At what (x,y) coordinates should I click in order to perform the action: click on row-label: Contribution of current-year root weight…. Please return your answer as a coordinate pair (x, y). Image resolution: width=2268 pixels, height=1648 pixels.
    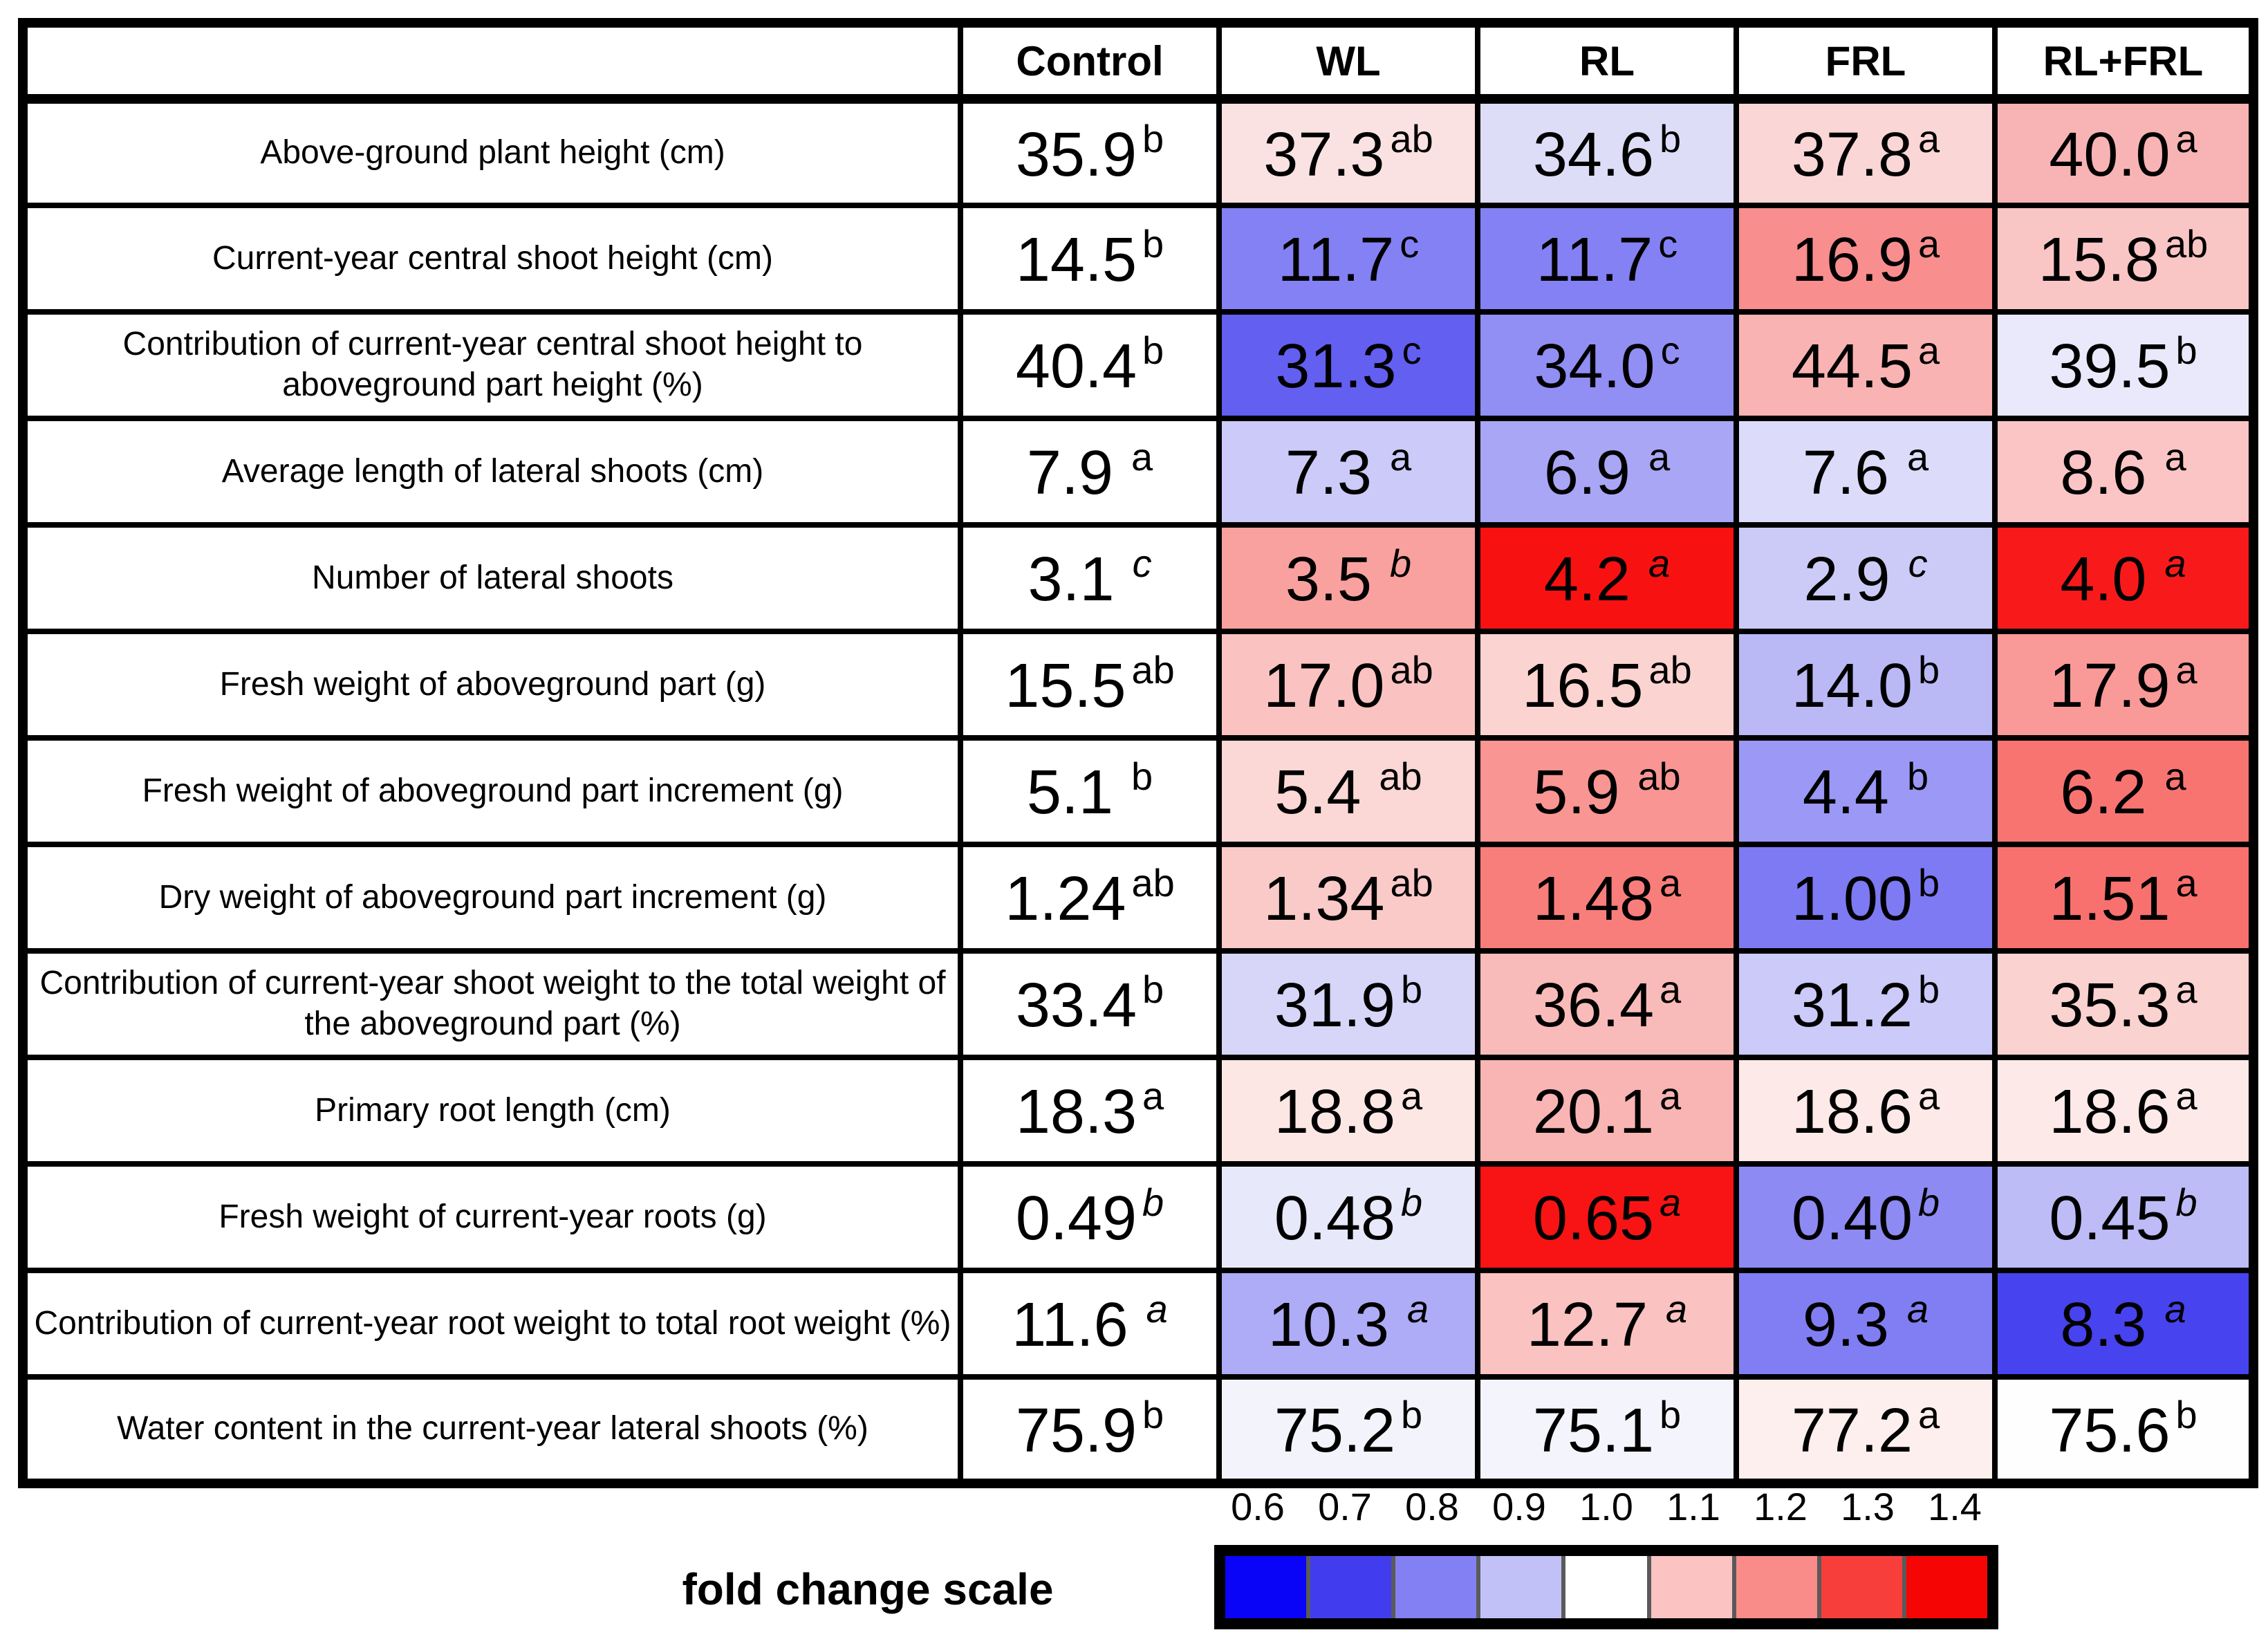
    Looking at the image, I should click on (491, 1324).